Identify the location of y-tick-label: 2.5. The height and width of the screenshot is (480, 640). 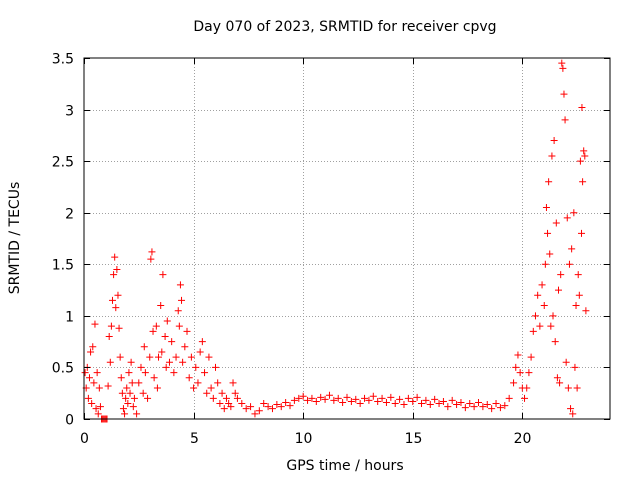
(63, 163).